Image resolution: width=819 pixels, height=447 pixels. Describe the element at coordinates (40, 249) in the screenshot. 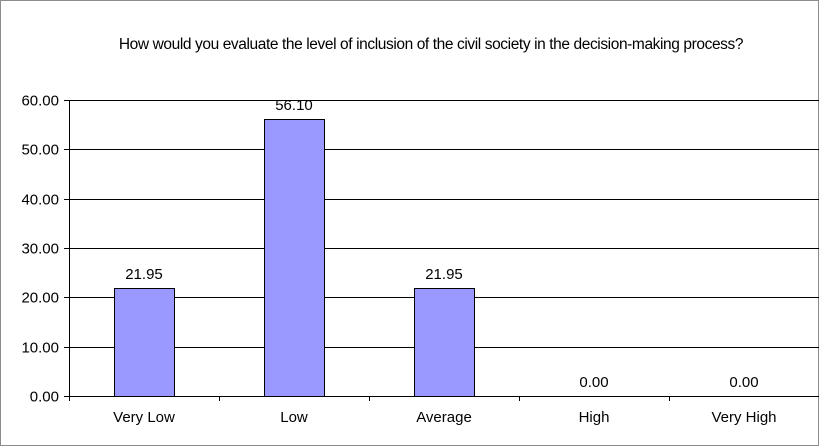

I see `y-tick-label: 30.00` at that location.